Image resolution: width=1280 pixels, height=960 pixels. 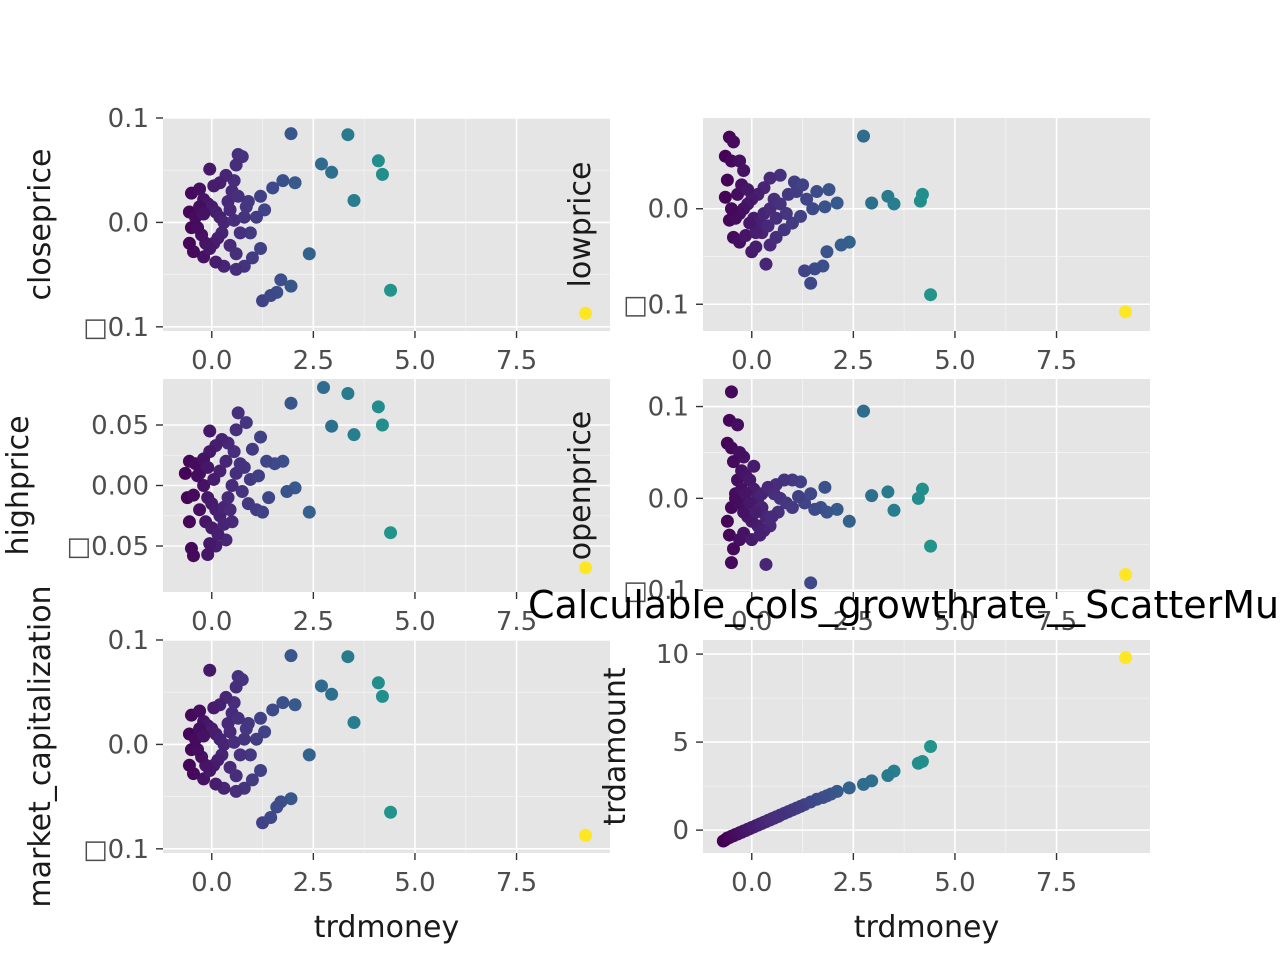 What do you see at coordinates (656, 591) in the screenshot?
I see `y-tick-label: □0.1` at bounding box center [656, 591].